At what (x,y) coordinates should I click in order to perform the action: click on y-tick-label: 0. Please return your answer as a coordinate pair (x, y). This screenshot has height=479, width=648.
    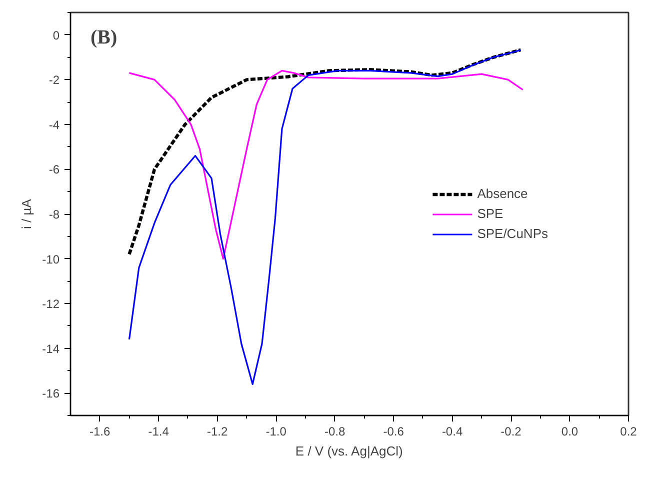
    Looking at the image, I should click on (56, 35).